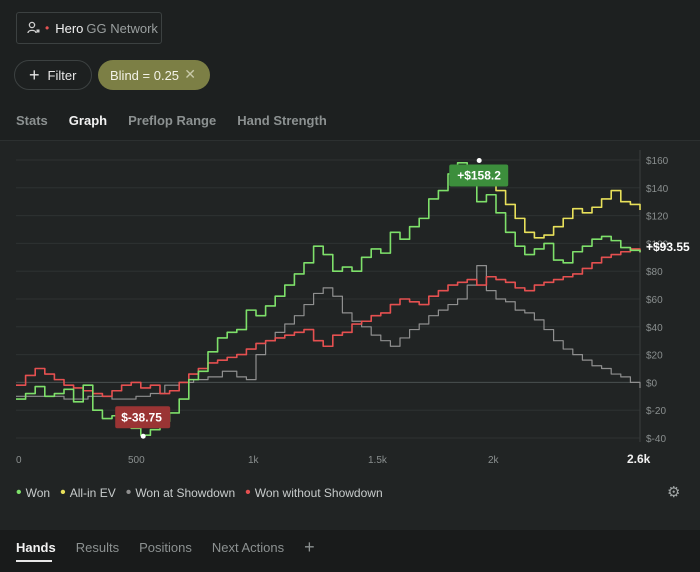 This screenshot has width=700, height=572. I want to click on y-tick-label: $0, so click(652, 383).